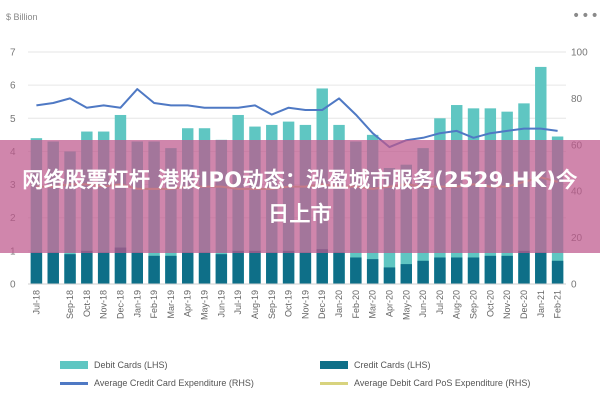  I want to click on legend-item-avg-debit: Average Debit Card PoS Expenditure (RHS), so click(425, 383).